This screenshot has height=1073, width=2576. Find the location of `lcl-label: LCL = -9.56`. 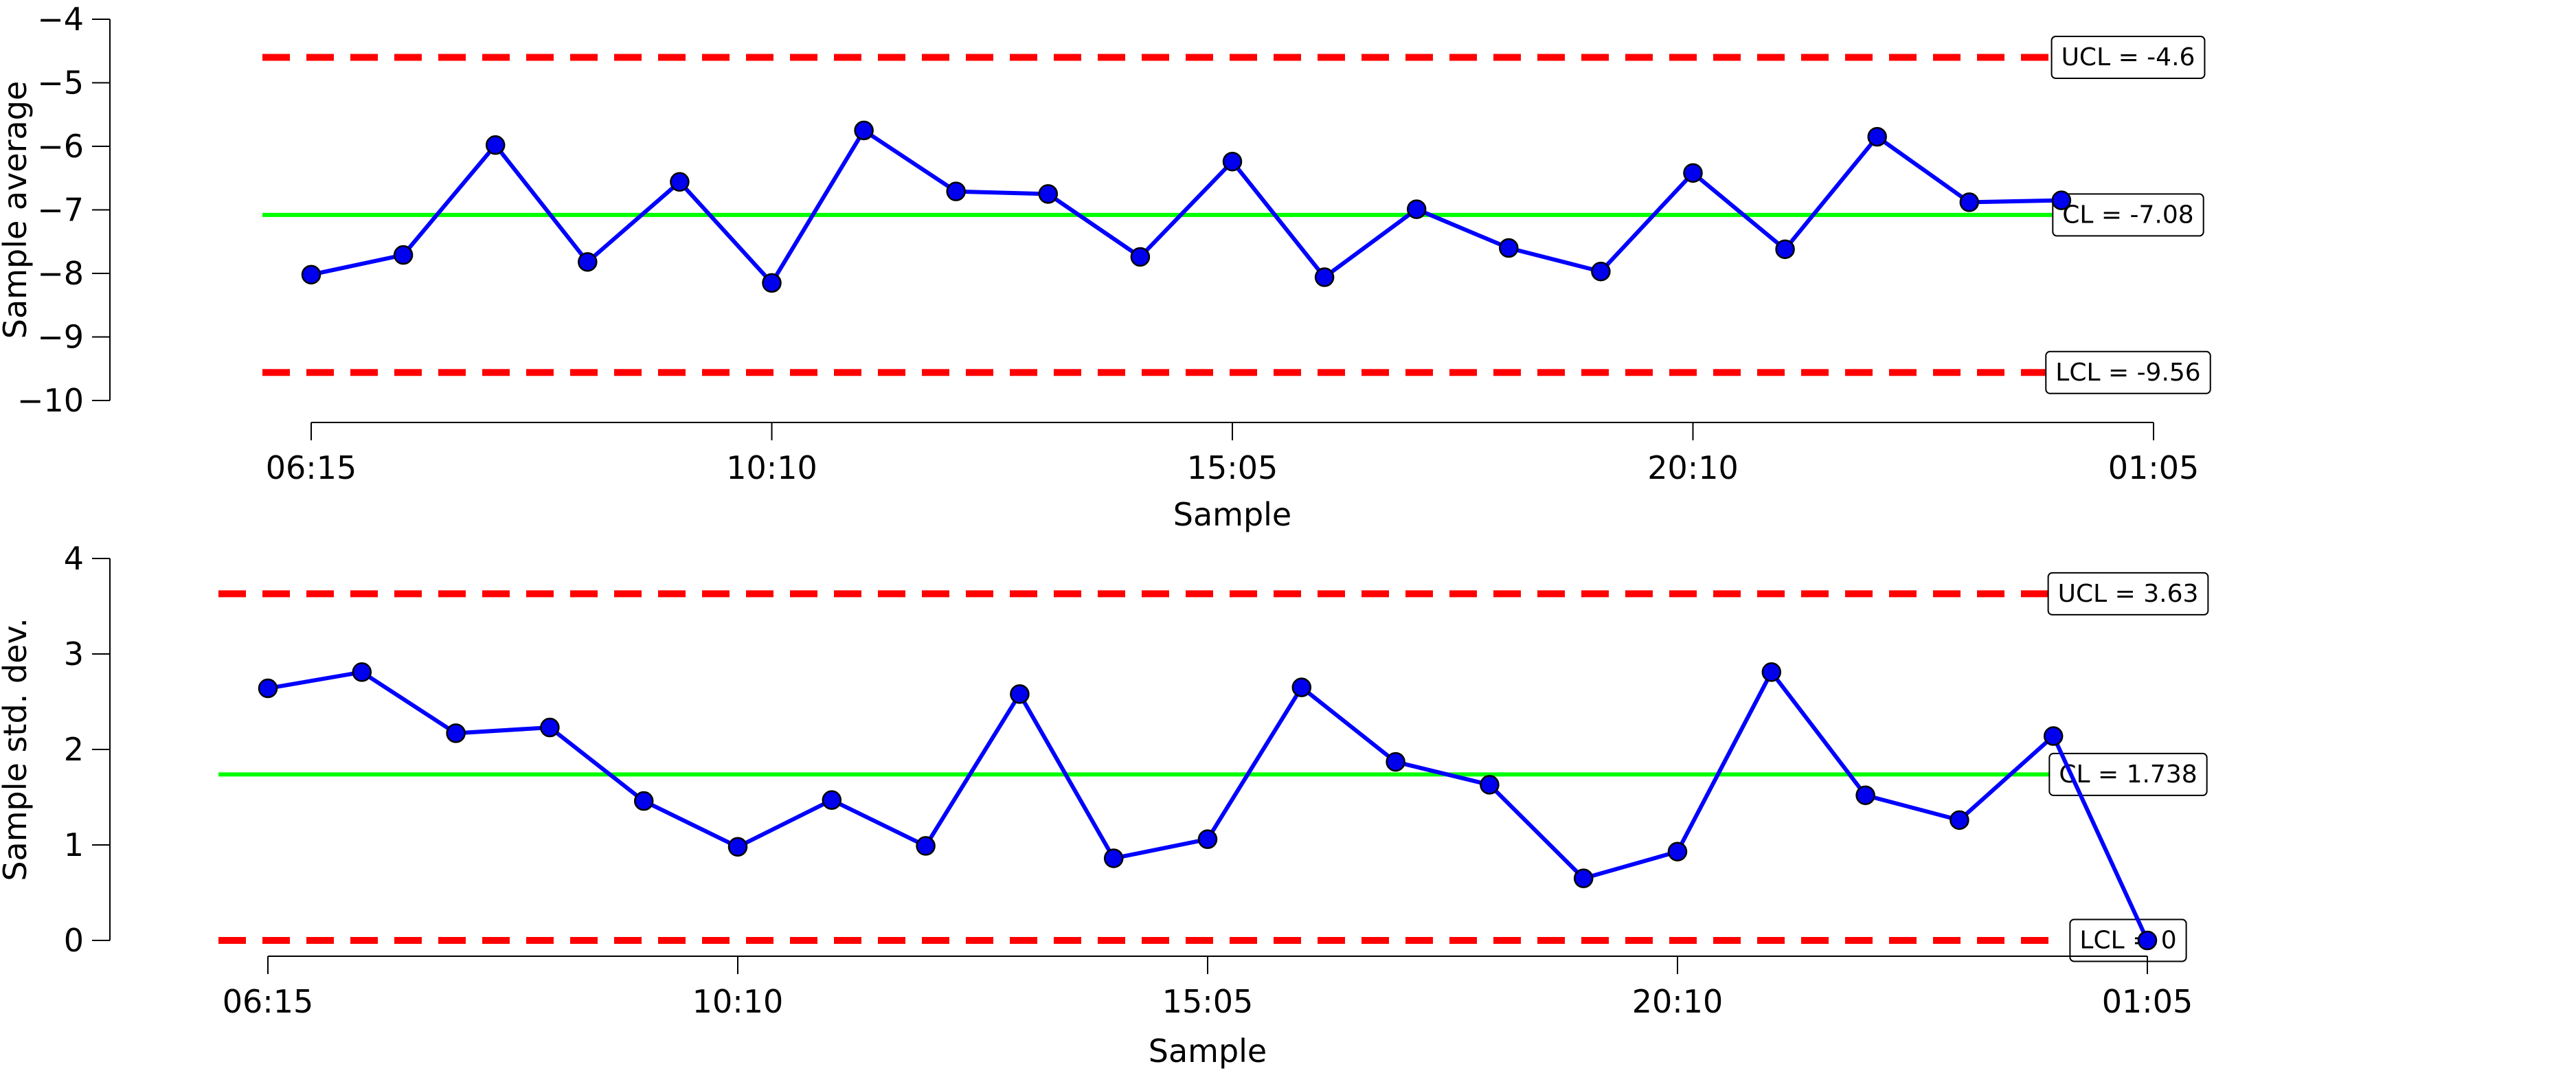

lcl-label: LCL = -9.56 is located at coordinates (2127, 373).